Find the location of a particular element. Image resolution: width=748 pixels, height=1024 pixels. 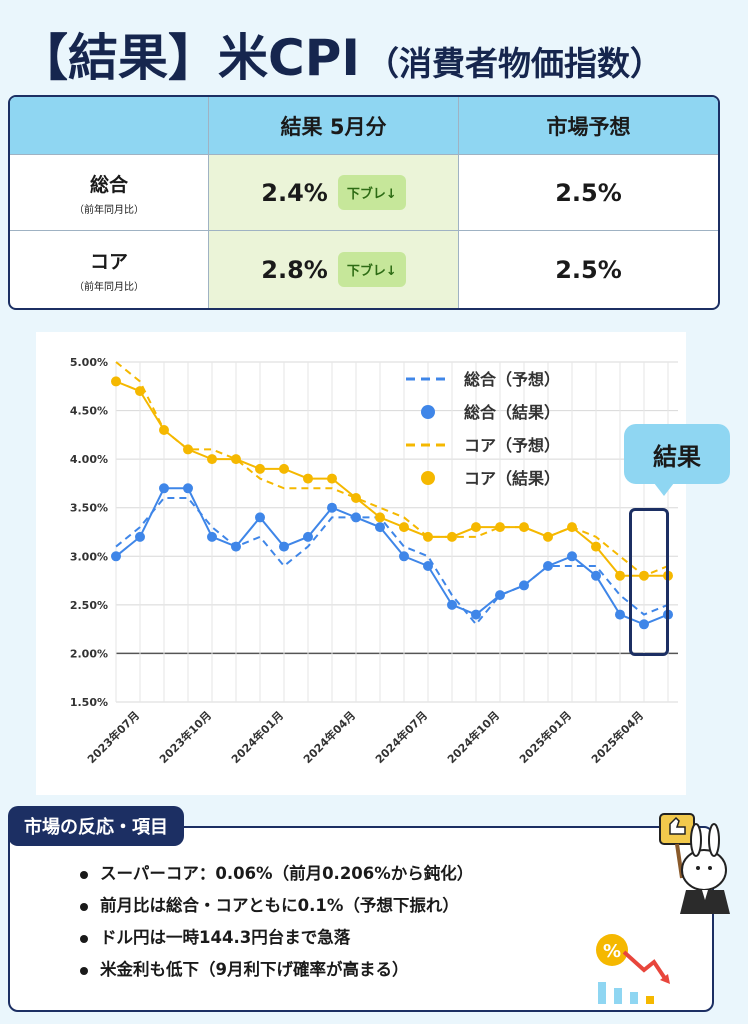

result-cell: 2.4% 下ブレ↓ is located at coordinates (334, 192).